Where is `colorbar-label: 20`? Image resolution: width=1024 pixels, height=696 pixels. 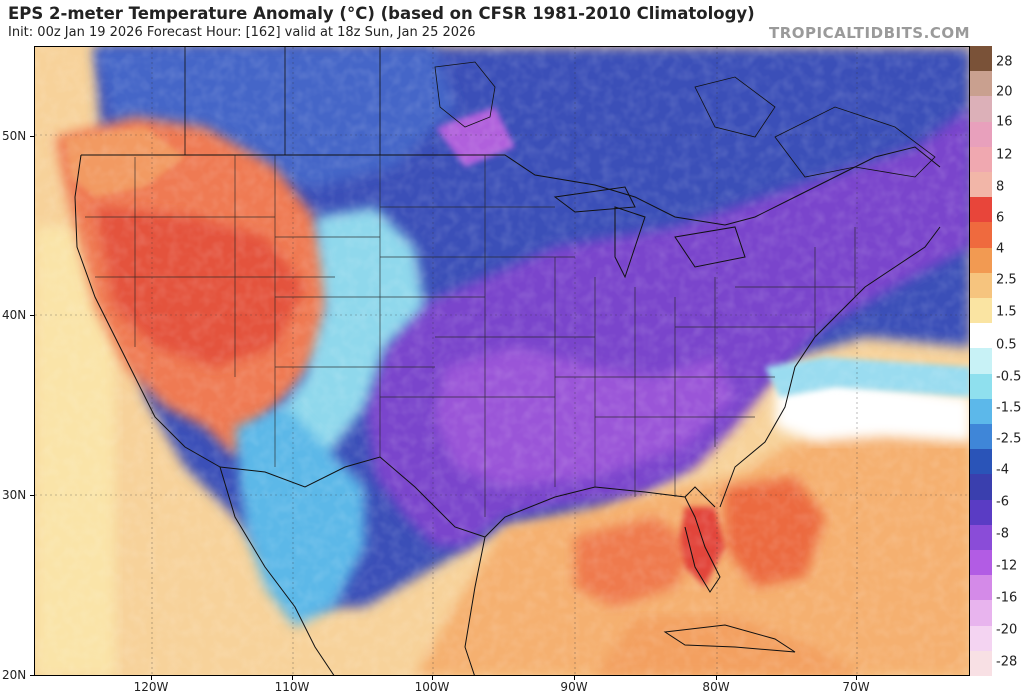 colorbar-label: 20 is located at coordinates (1004, 92).